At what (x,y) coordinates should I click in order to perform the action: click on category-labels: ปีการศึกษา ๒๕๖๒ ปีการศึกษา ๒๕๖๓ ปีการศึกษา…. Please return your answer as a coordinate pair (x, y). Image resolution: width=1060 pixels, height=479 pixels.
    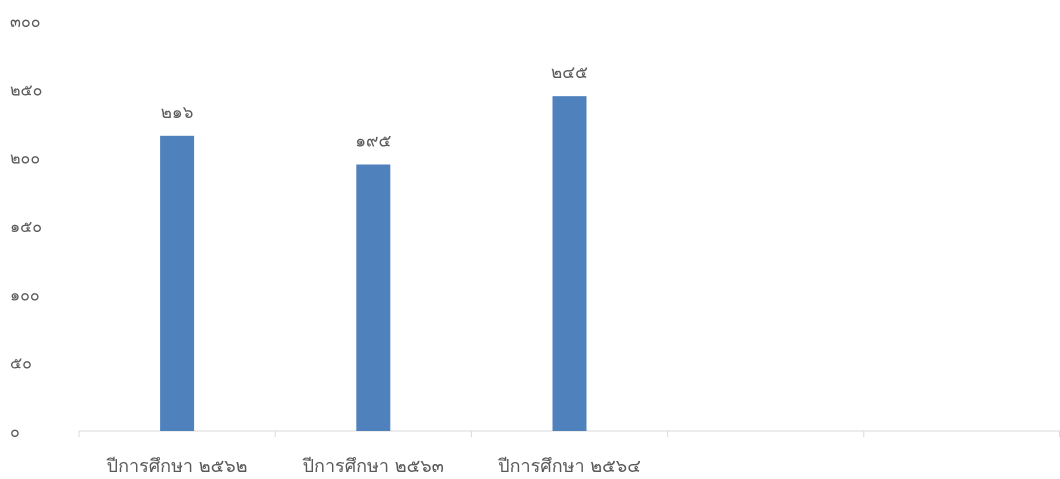
    Looking at the image, I should click on (373, 466).